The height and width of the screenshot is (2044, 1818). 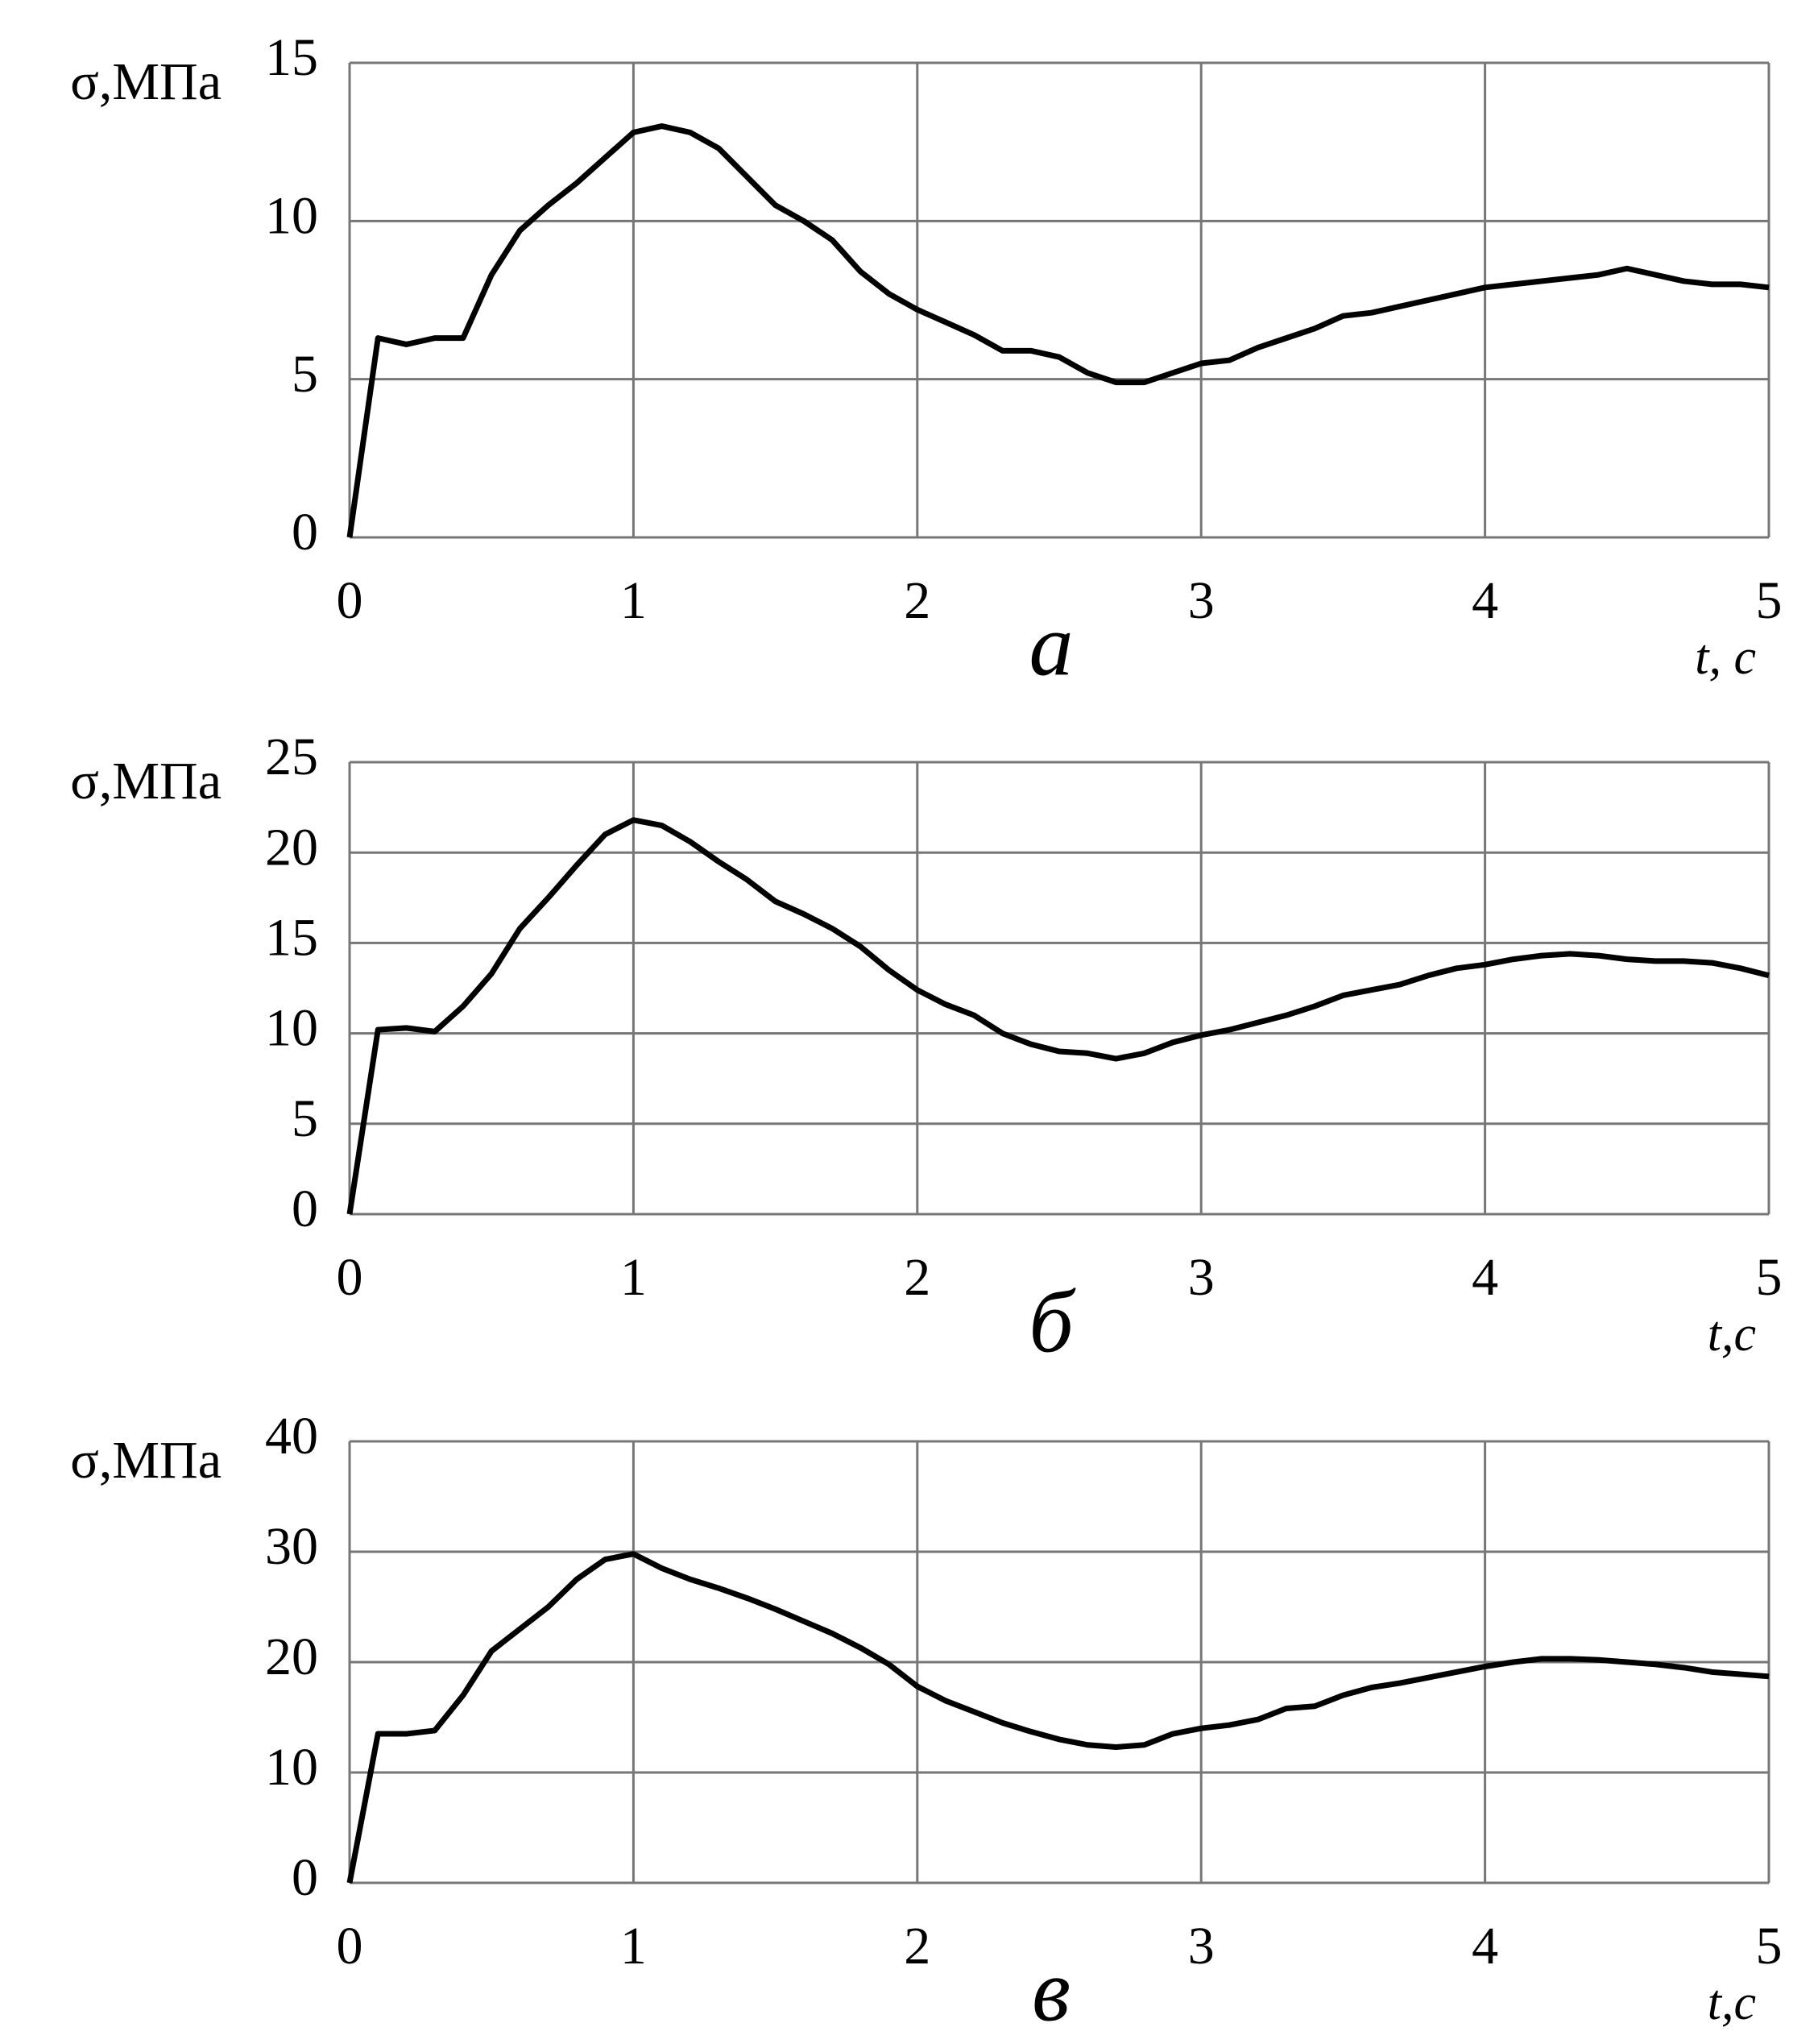 What do you see at coordinates (1052, 1321) in the screenshot?
I see `panel-caption: б` at bounding box center [1052, 1321].